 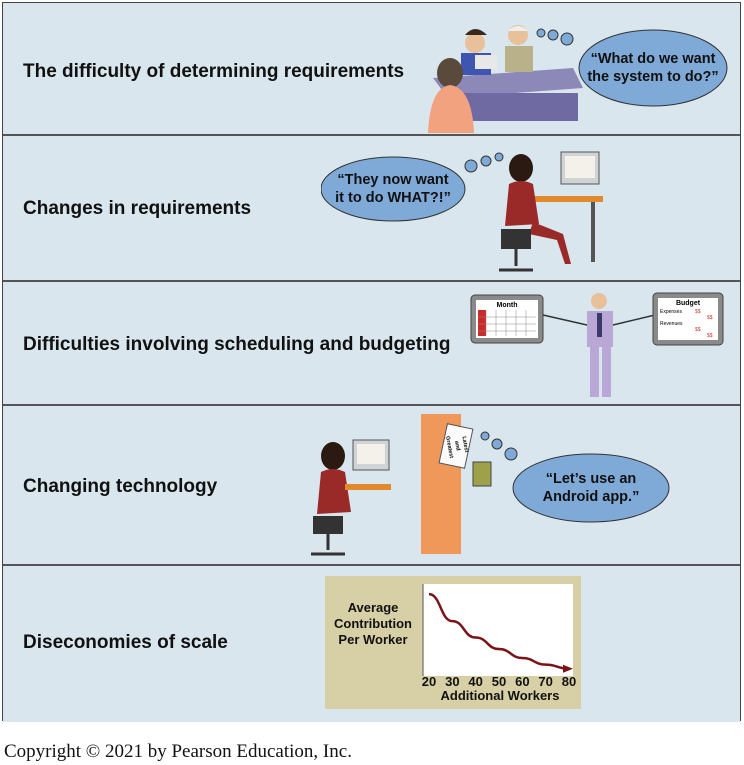 I want to click on bubble-line-1: “Let’s use an, so click(x=591, y=479).